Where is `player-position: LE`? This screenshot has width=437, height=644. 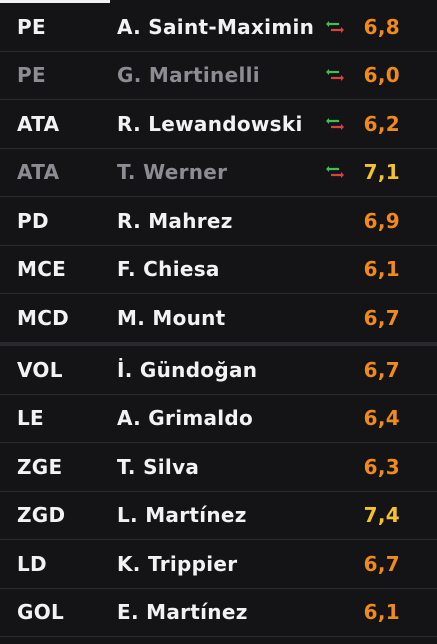
player-position: LE is located at coordinates (31, 418).